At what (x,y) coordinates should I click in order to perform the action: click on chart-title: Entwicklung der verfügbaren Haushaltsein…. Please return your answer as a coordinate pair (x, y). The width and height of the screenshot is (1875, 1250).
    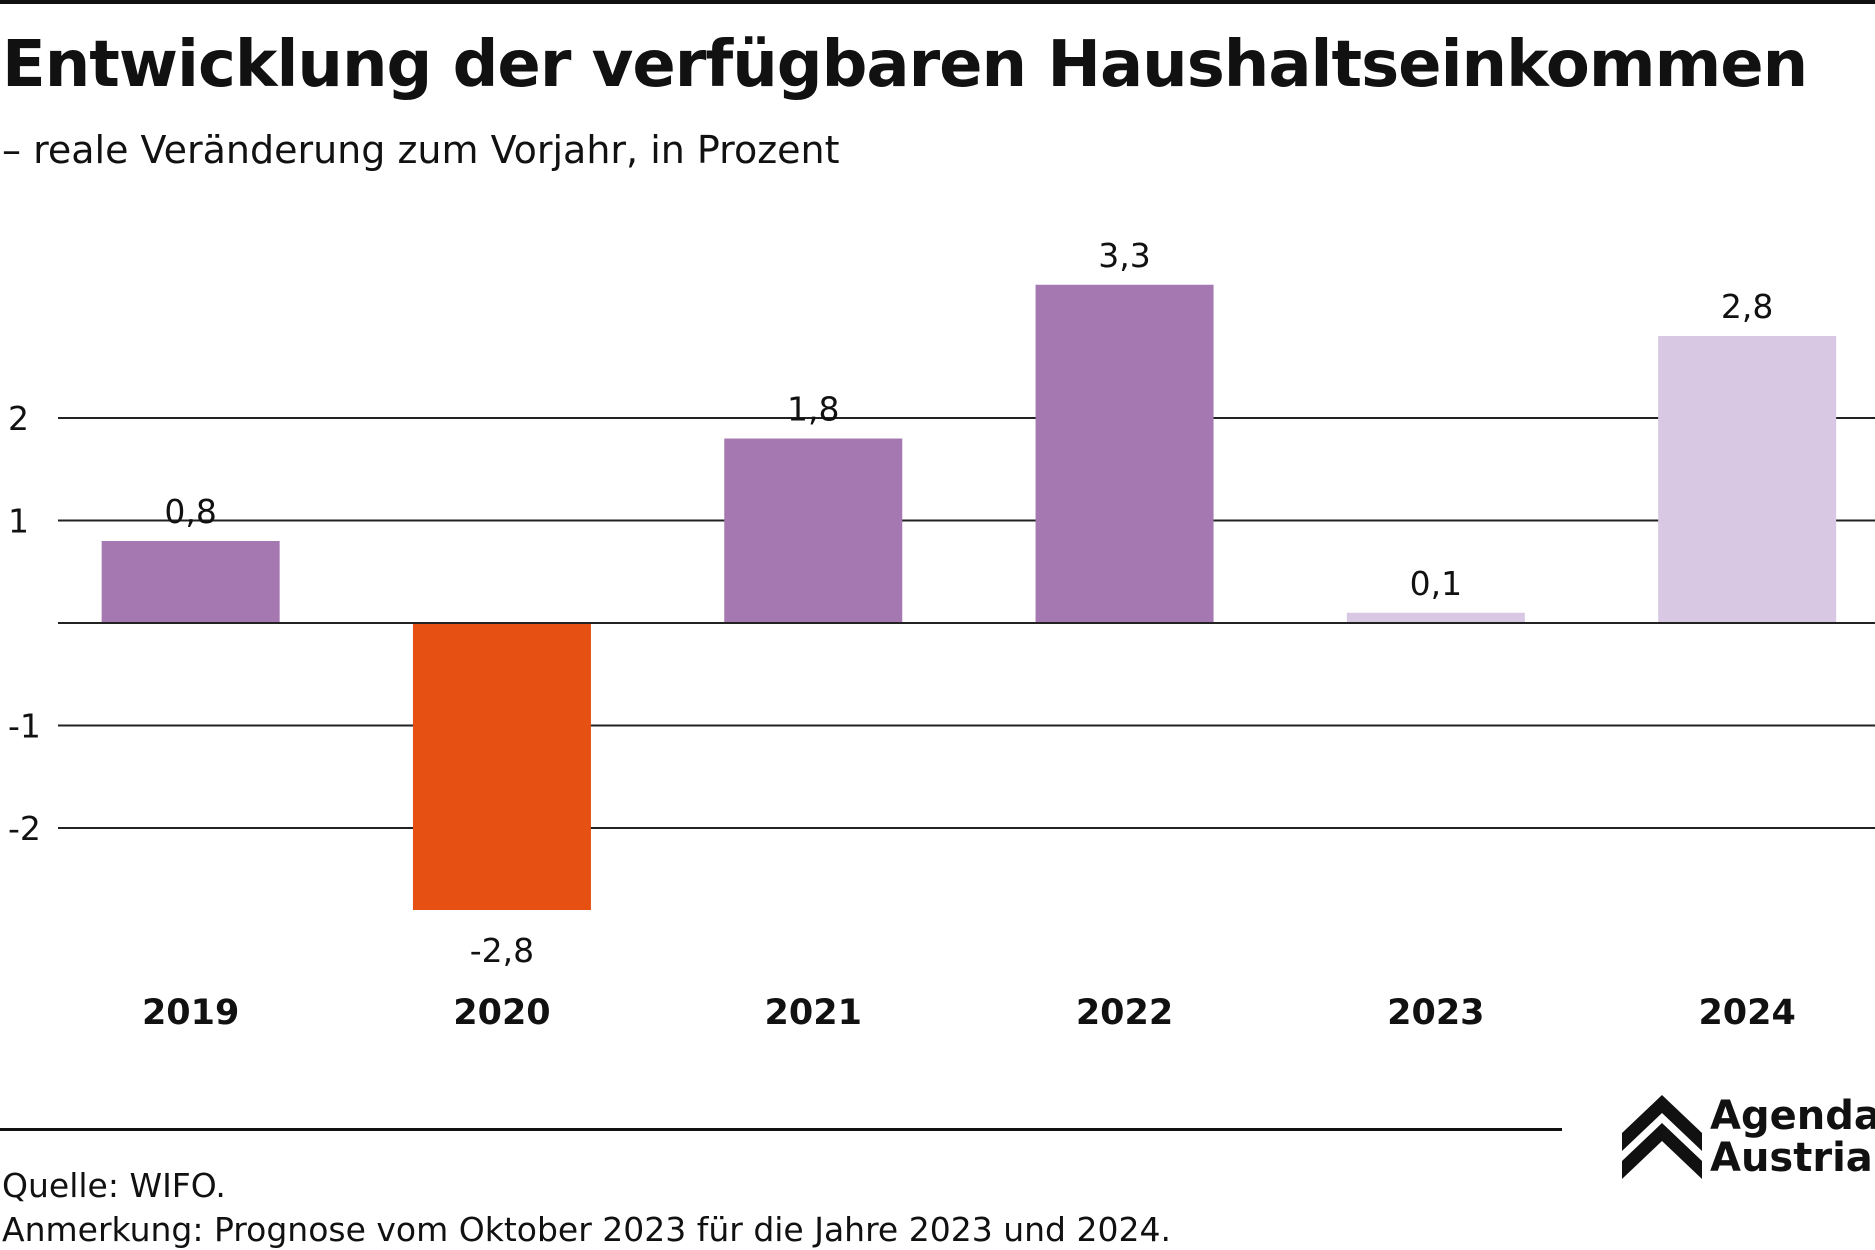
    Looking at the image, I should click on (905, 65).